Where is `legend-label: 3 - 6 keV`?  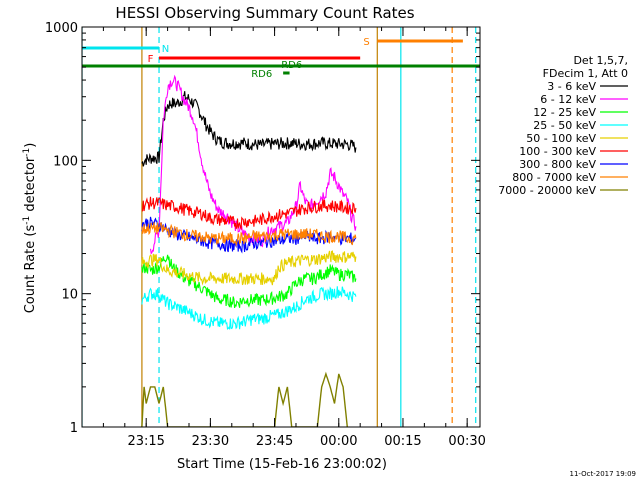 legend-label: 3 - 6 keV is located at coordinates (571, 86).